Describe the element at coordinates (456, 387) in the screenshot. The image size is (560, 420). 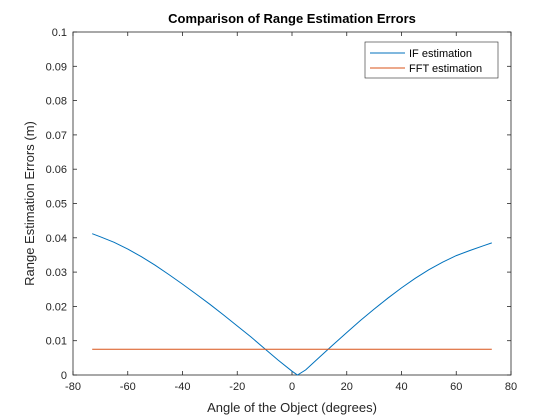
I see `x-tick-label: 60` at that location.